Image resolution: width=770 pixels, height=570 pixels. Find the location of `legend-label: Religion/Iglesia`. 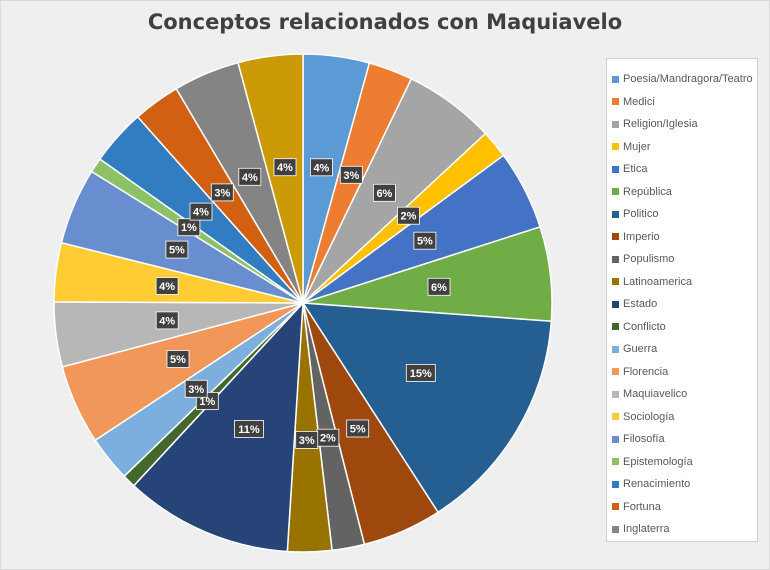

legend-label: Religion/Iglesia is located at coordinates (660, 124).